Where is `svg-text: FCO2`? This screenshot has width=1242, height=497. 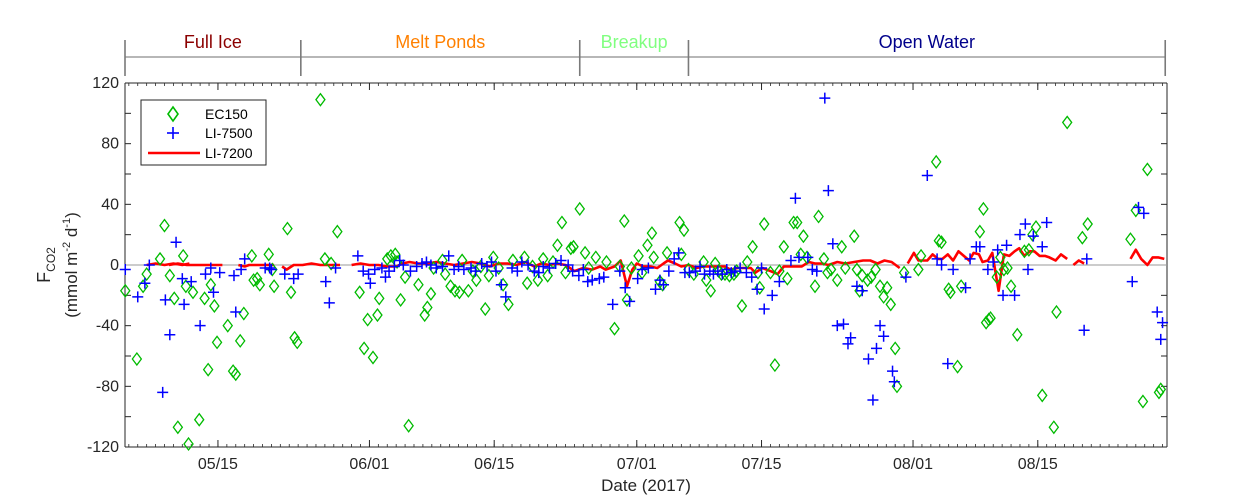
svg-text: FCO2 is located at coordinates (46, 265).